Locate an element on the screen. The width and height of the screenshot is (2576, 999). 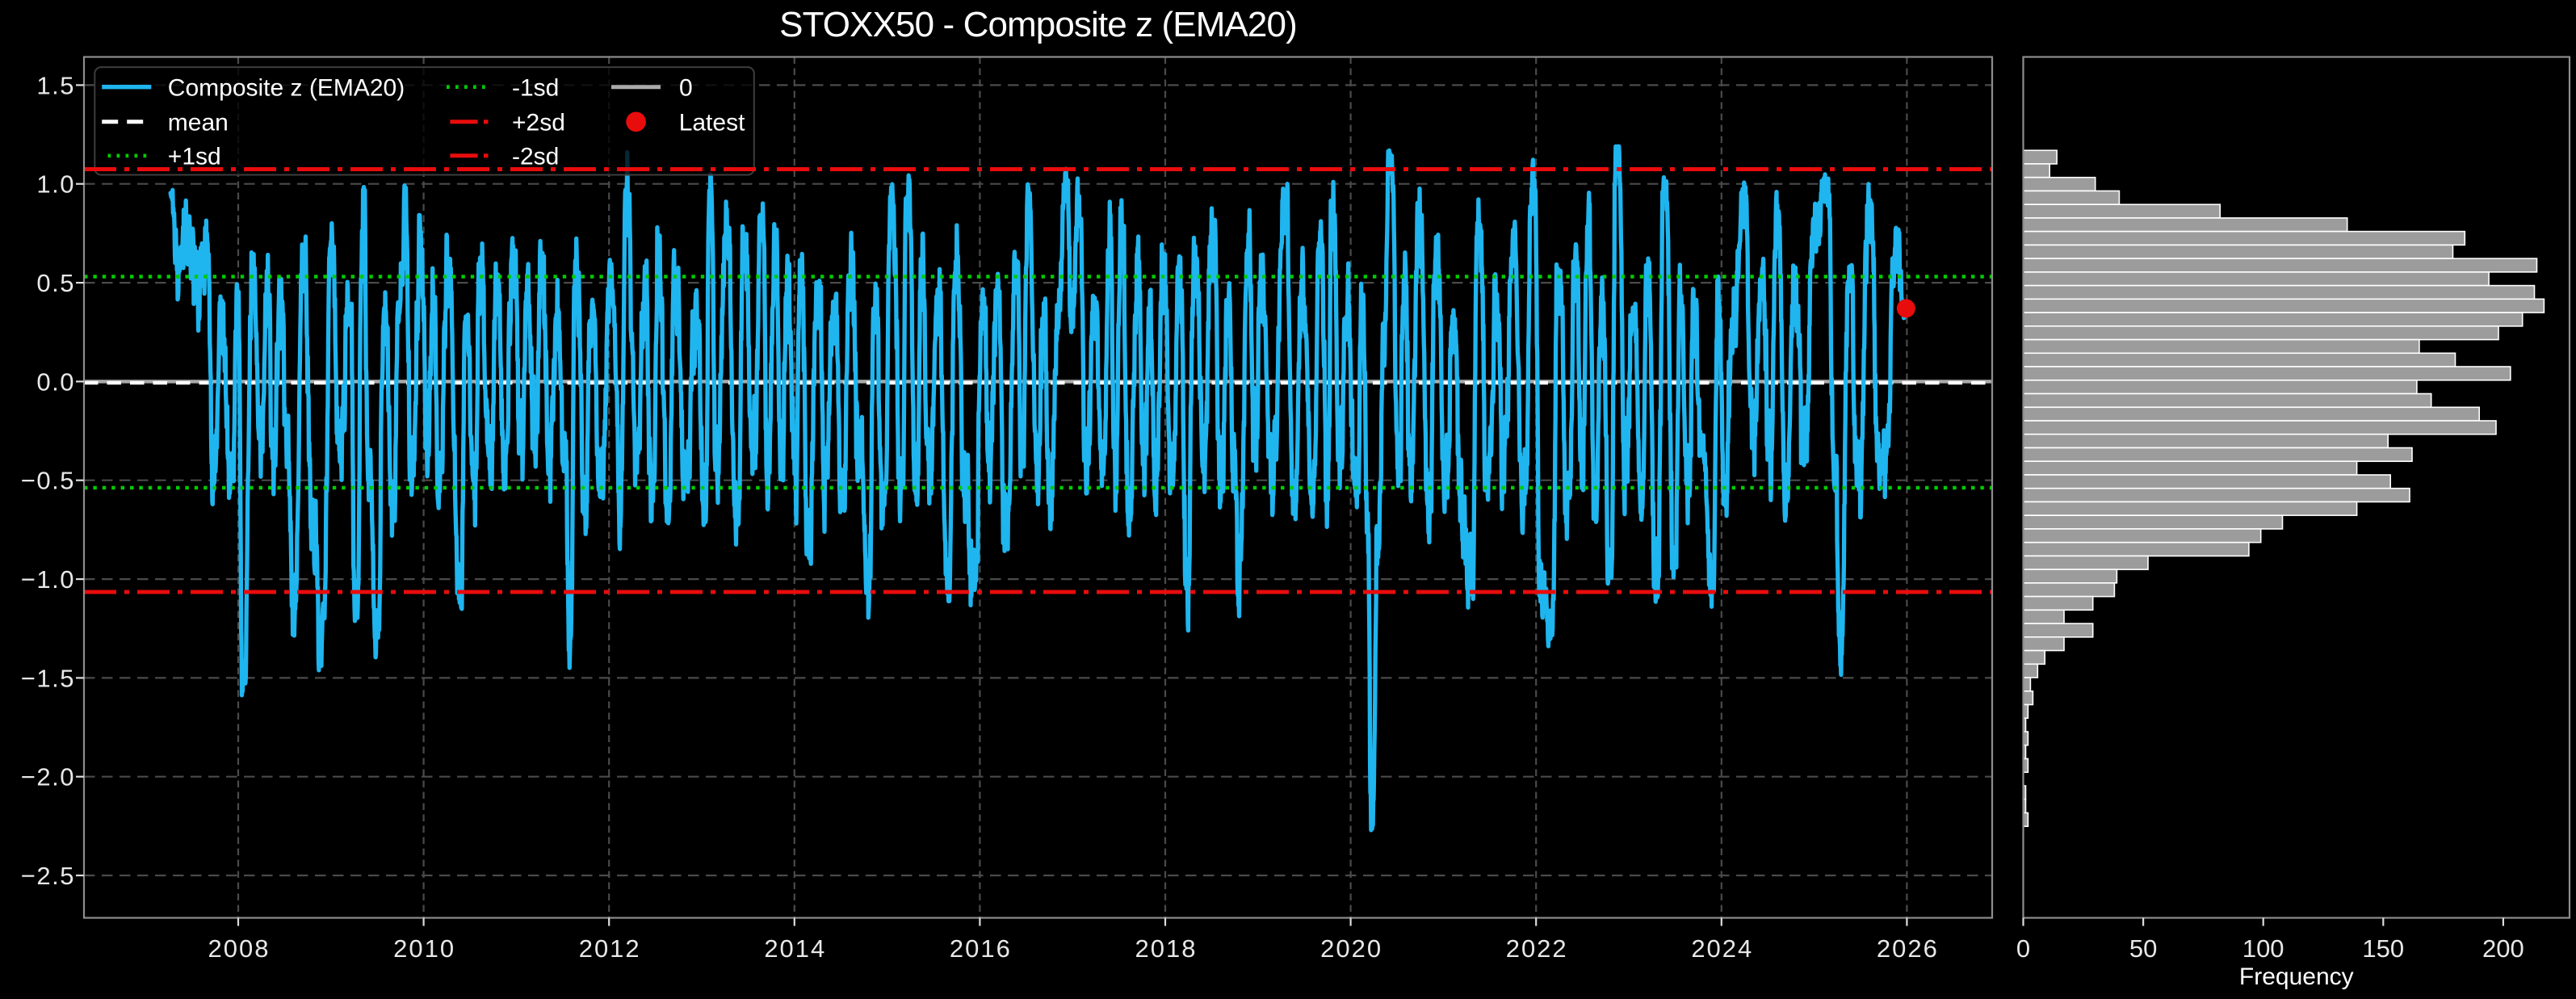
svg-text: 100 is located at coordinates (2263, 948).